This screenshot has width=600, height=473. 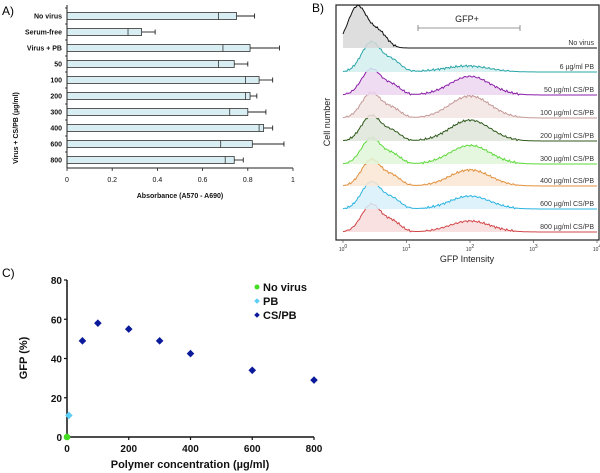 I want to click on panel-a-category-label: 300, so click(x=56, y=113).